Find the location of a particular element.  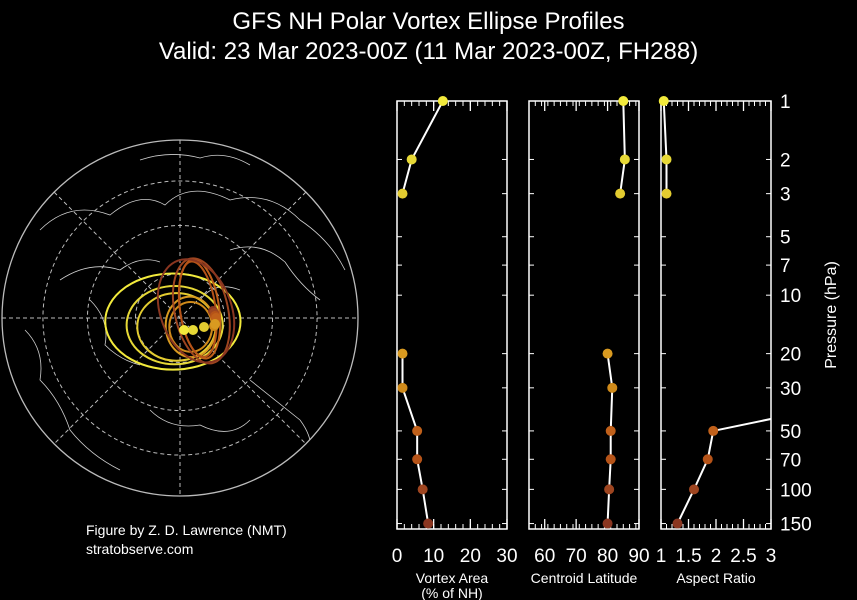

panel-aspect-ratio: 1 1.5 2 2.5 3 Aspect Ratio is located at coordinates (716, 341).